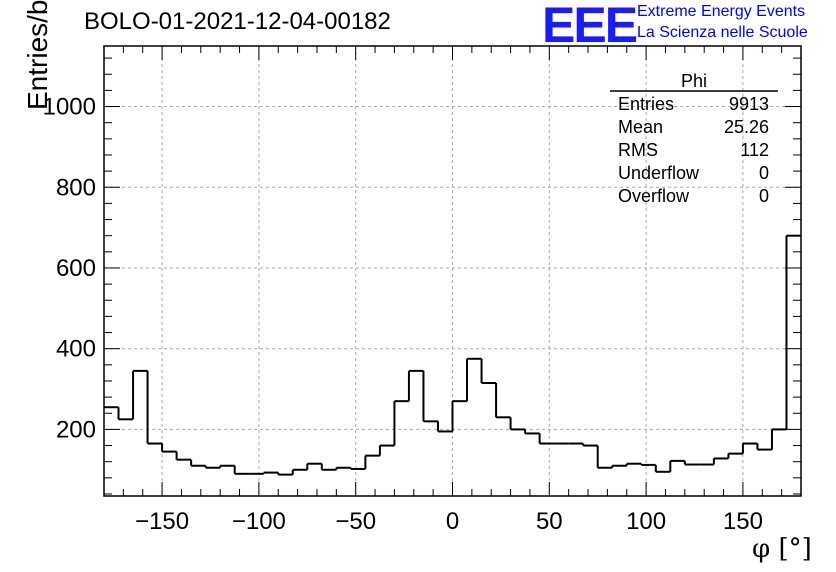  What do you see at coordinates (694, 81) in the screenshot?
I see `stats-box-title: Phi` at bounding box center [694, 81].